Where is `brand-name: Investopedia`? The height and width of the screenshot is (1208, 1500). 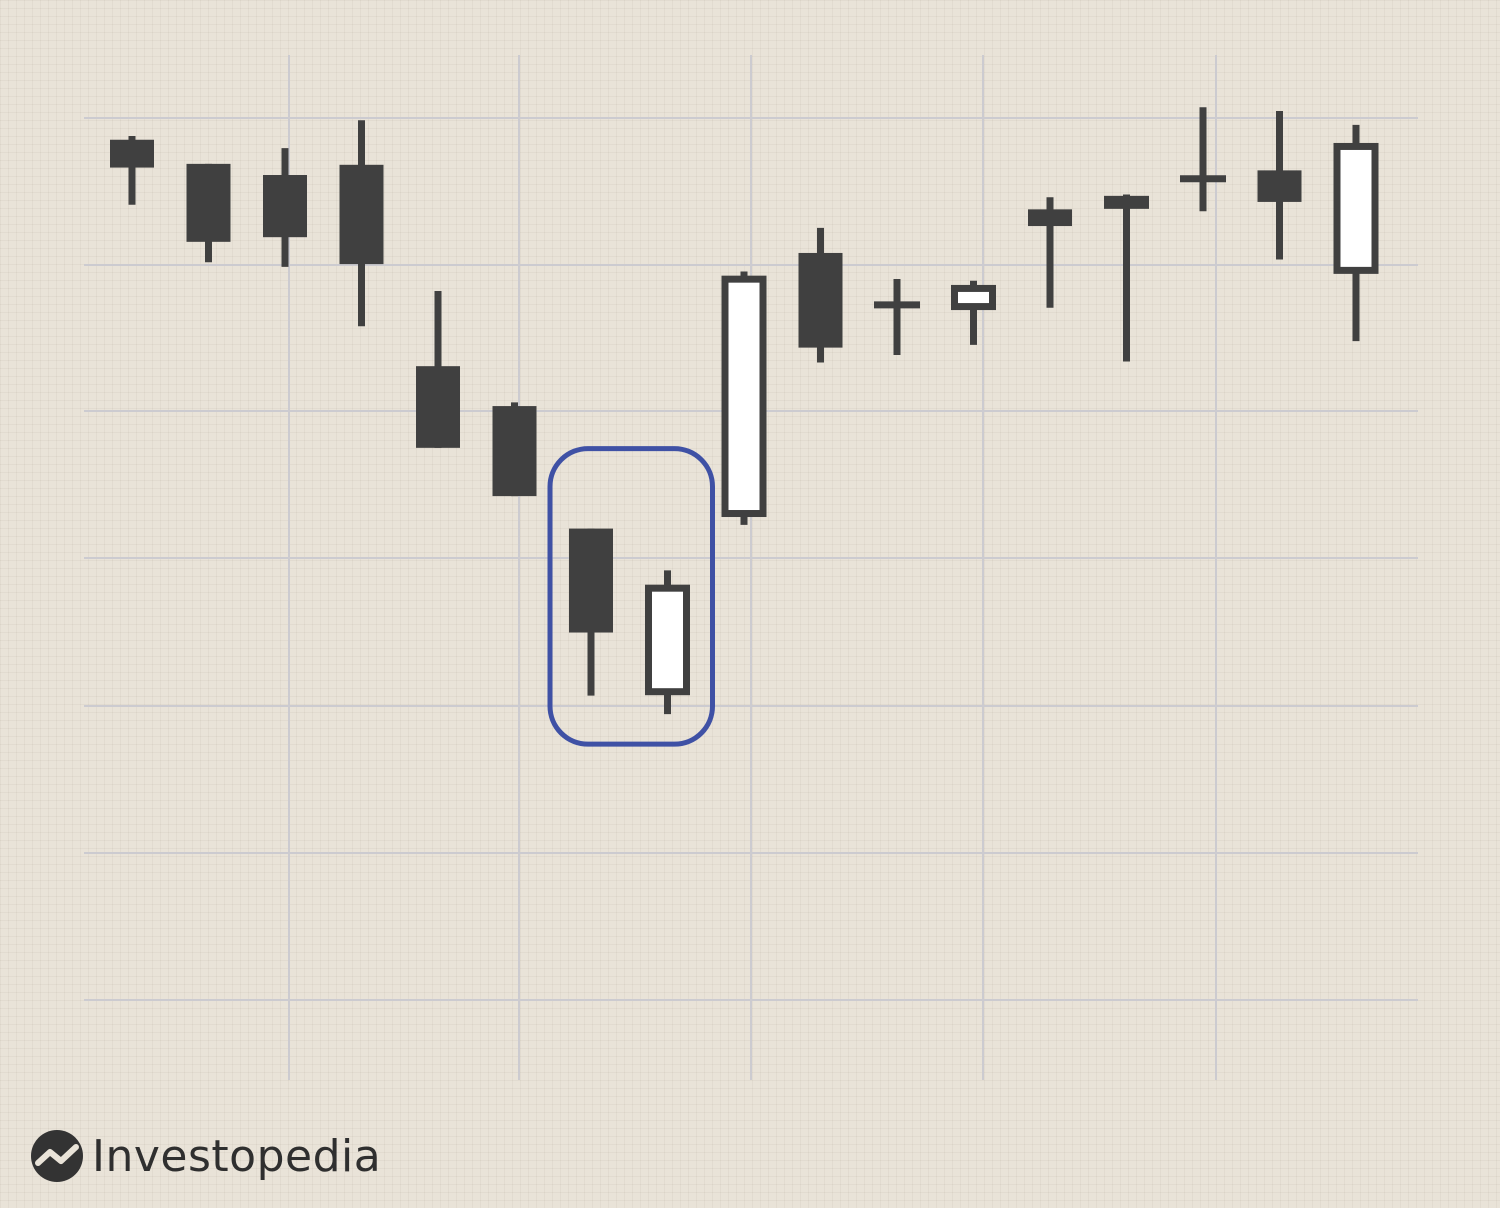
brand-name: Investopedia is located at coordinates (237, 1156).